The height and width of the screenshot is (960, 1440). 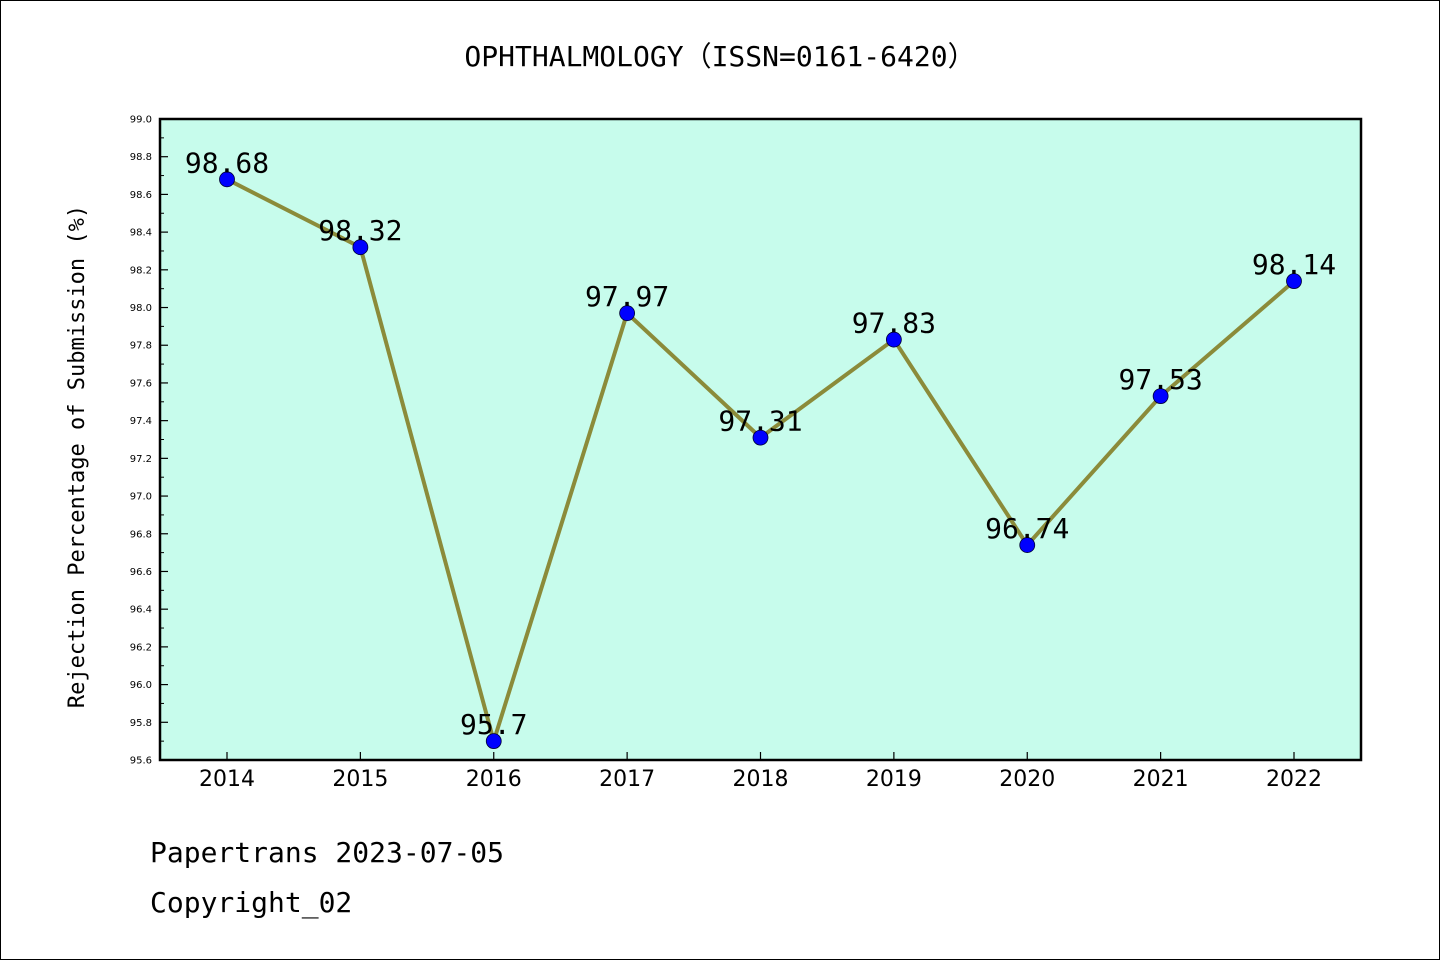 What do you see at coordinates (77, 456) in the screenshot?
I see `y-axis-label: Rejection Percentage of Submission (%)` at bounding box center [77, 456].